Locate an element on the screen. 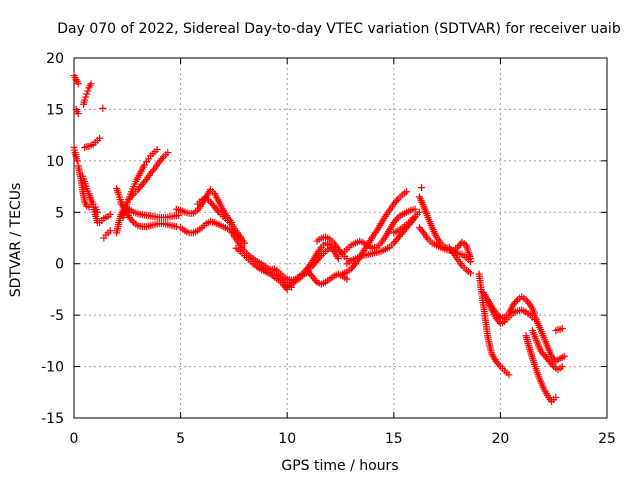 The width and height of the screenshot is (640, 480). trace-t37 is located at coordinates (547, 350).